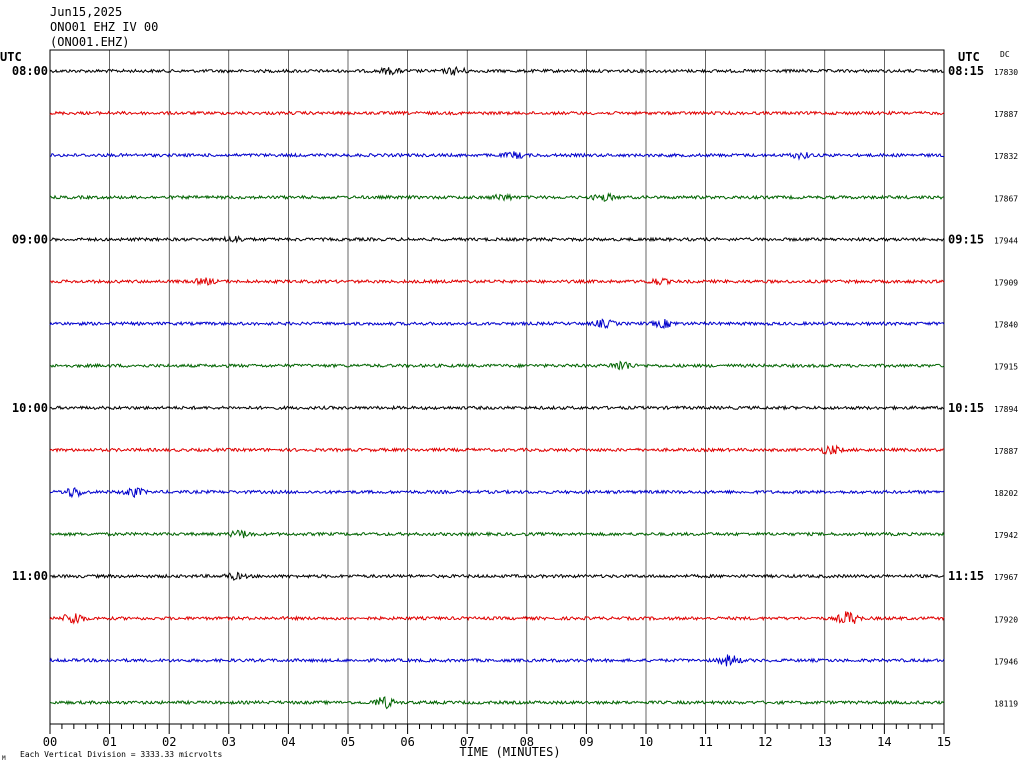  What do you see at coordinates (104, 27) in the screenshot?
I see `station-code: ONO01 EHZ IV 00` at bounding box center [104, 27].